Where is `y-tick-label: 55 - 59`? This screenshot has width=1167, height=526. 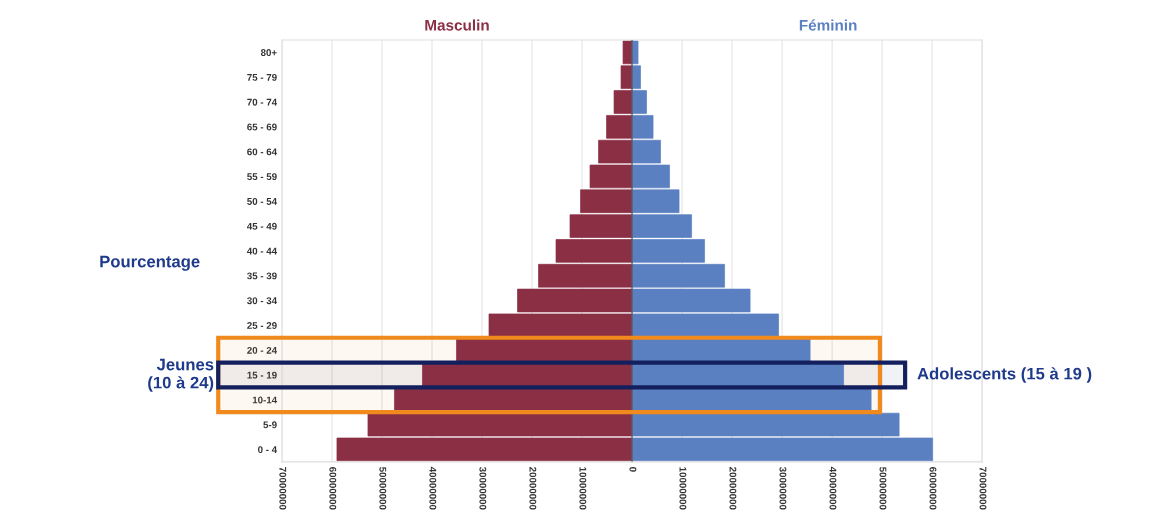 y-tick-label: 55 - 59 is located at coordinates (262, 177).